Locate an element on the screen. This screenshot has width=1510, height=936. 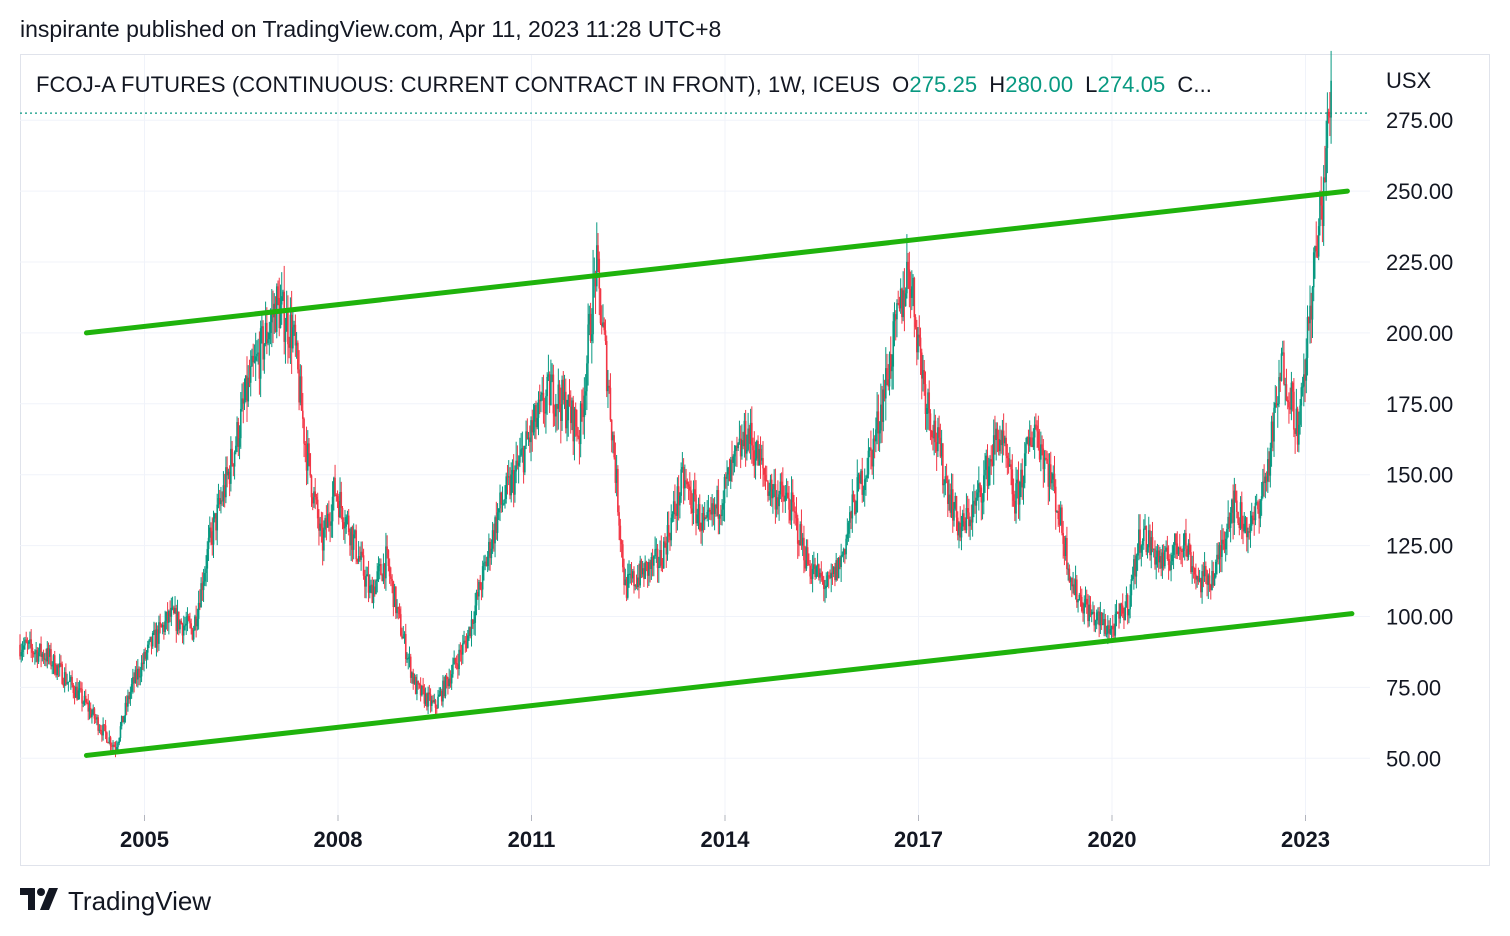
trendline-upper is located at coordinates (716, 262).